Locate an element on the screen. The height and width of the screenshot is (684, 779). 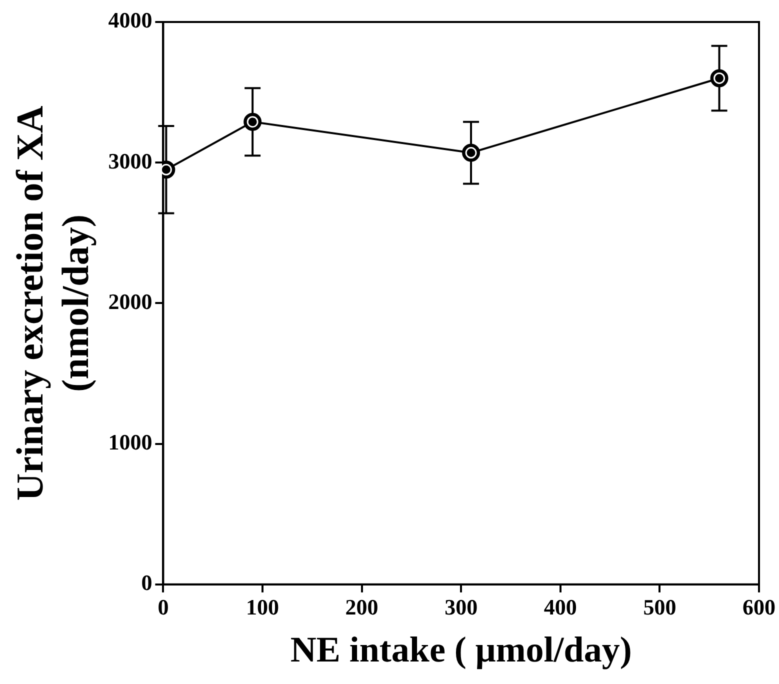
x-tick-label: 500 is located at coordinates (659, 607).